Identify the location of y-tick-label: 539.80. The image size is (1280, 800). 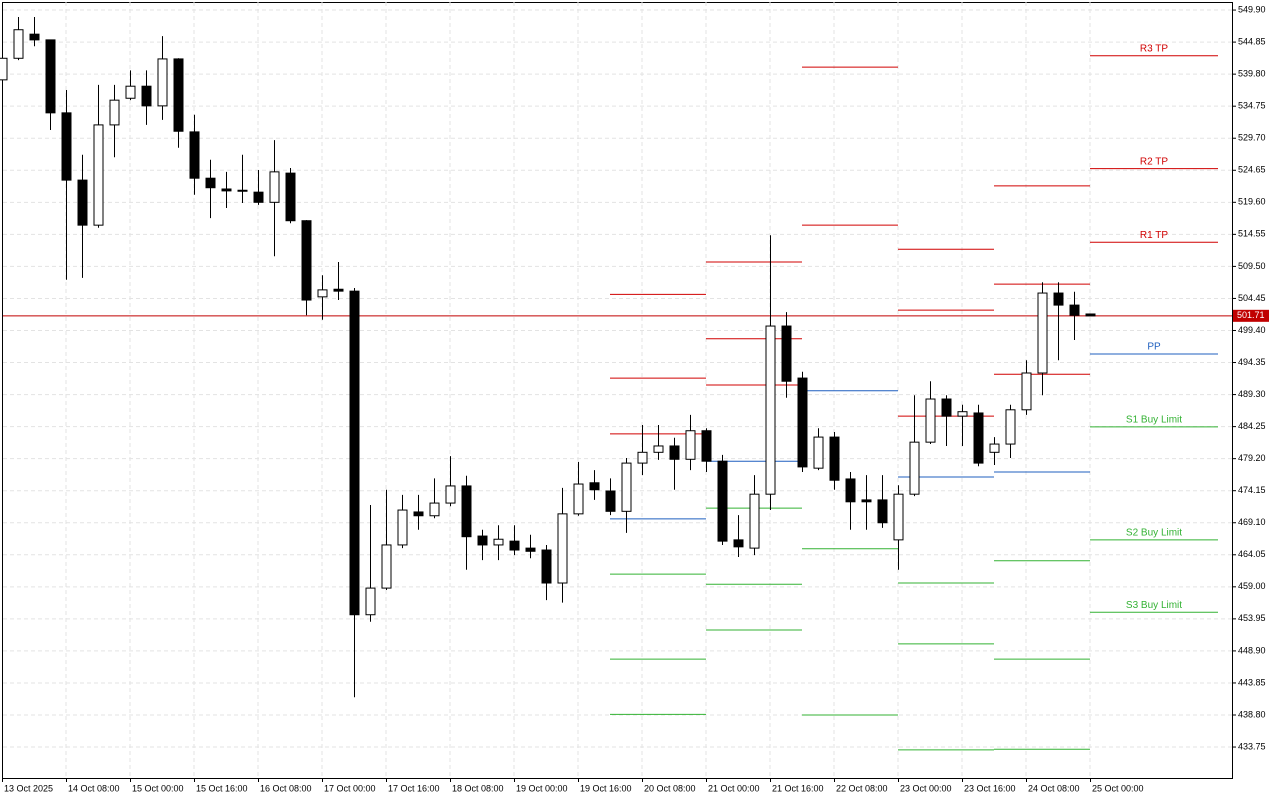
(1252, 74).